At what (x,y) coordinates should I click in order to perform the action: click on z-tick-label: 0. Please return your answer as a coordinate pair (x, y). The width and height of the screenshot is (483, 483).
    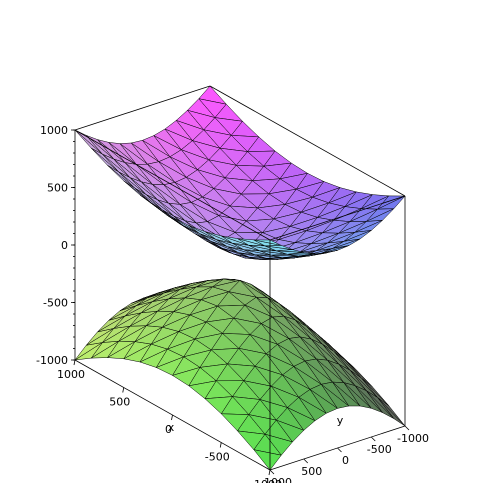
    Looking at the image, I should click on (64, 245).